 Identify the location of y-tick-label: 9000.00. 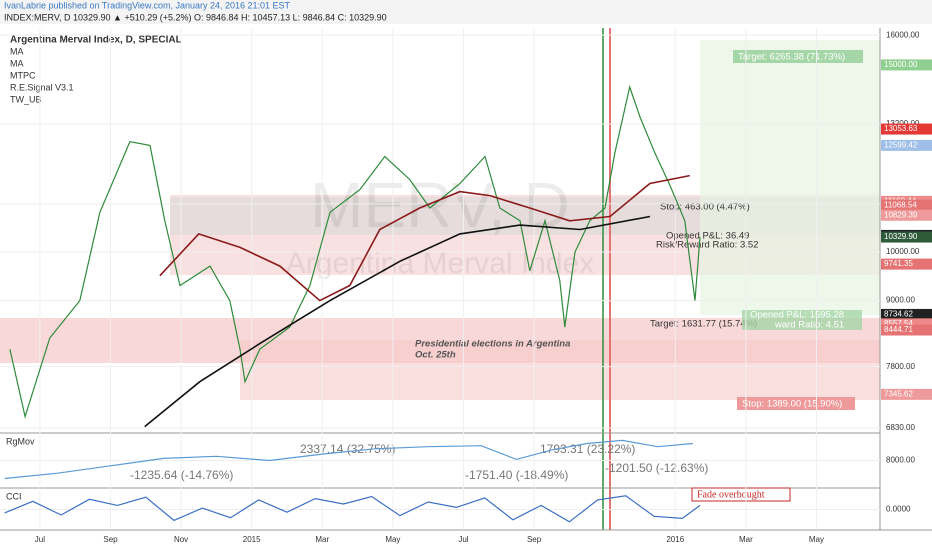
(900, 300).